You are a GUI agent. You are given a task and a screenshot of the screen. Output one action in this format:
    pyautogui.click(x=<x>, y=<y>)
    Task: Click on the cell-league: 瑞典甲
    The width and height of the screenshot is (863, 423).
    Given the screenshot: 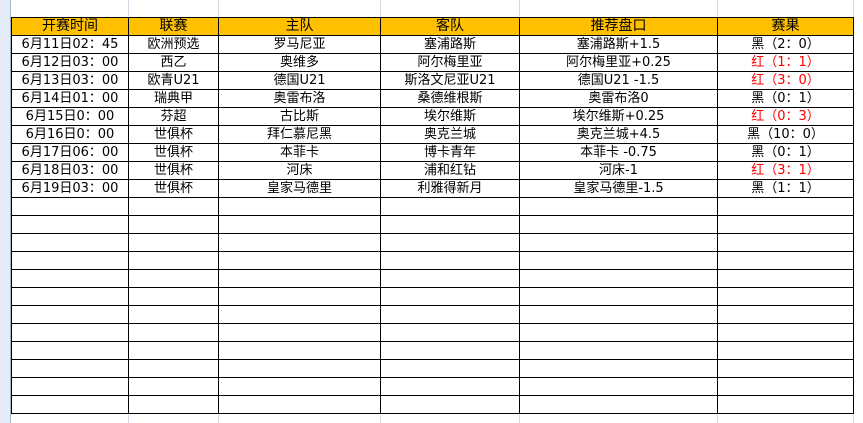 What is the action you would take?
    pyautogui.click(x=173, y=98)
    